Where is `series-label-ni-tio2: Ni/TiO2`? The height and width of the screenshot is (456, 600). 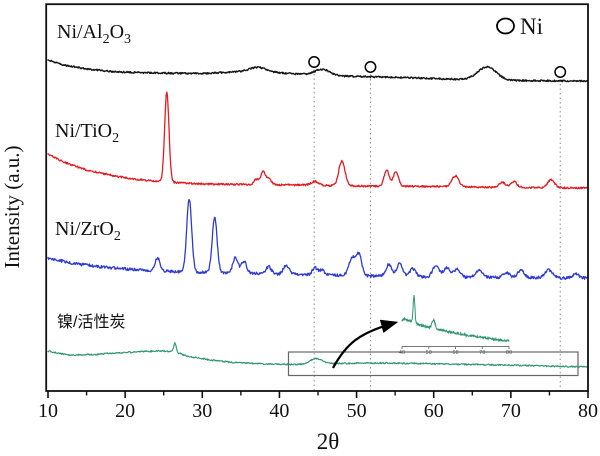
series-label-ni-tio2: Ni/TiO2 is located at coordinates (87, 133).